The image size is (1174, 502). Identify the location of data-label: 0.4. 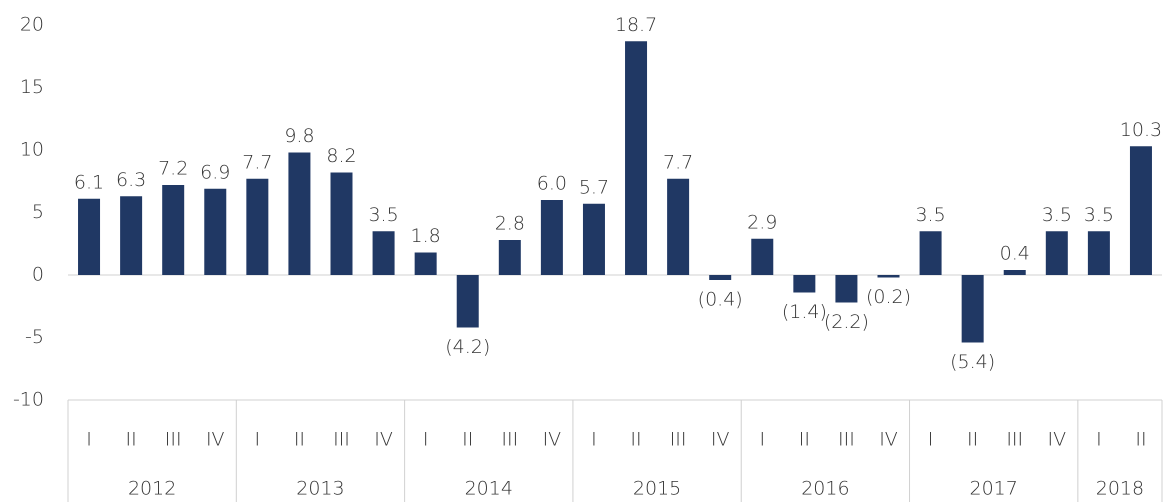
(1015, 254).